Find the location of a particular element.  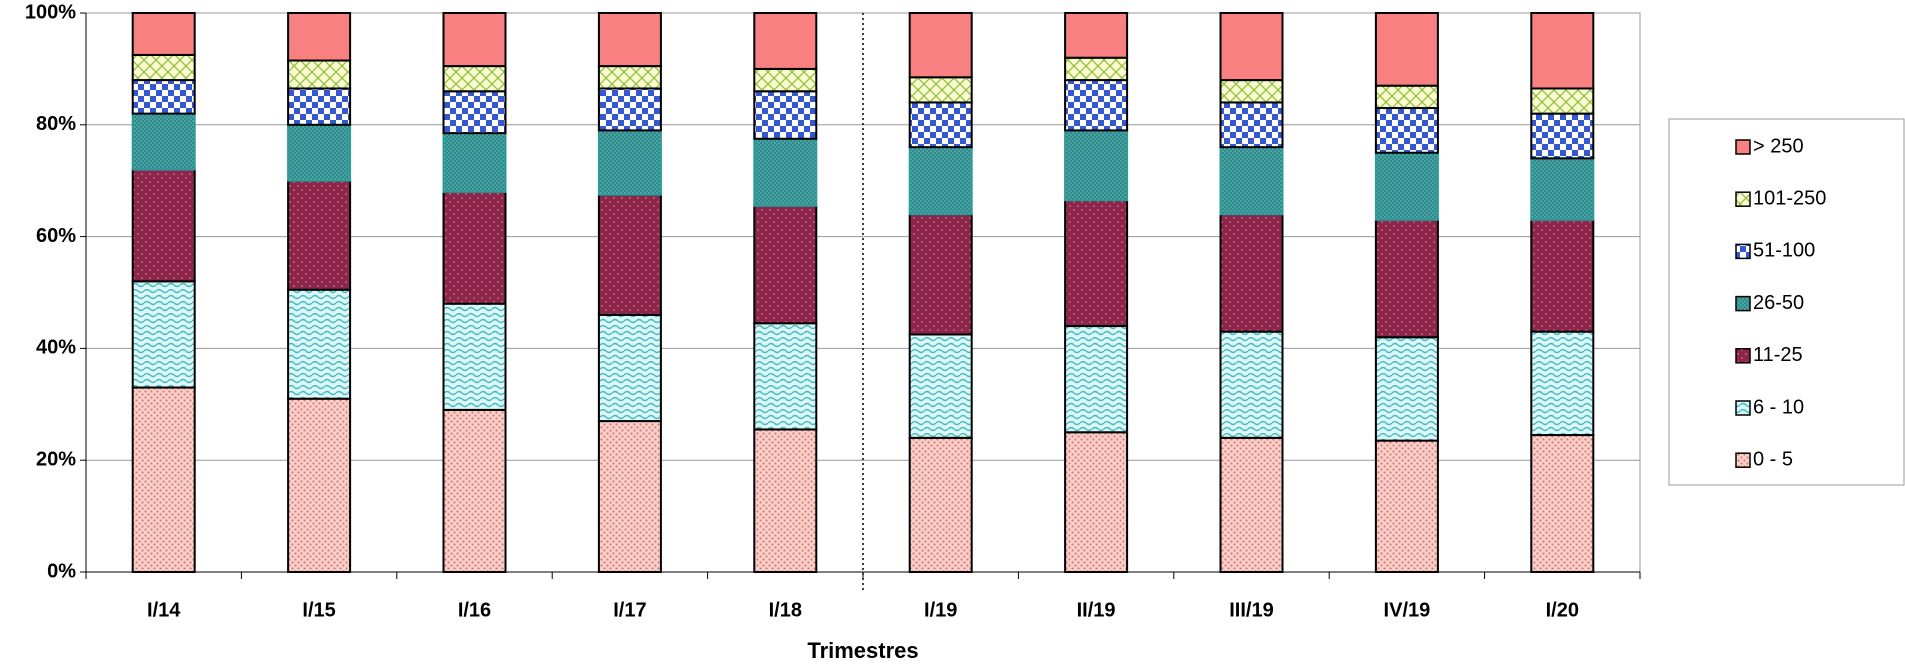

x-tick-label: I/19 is located at coordinates (940, 610).